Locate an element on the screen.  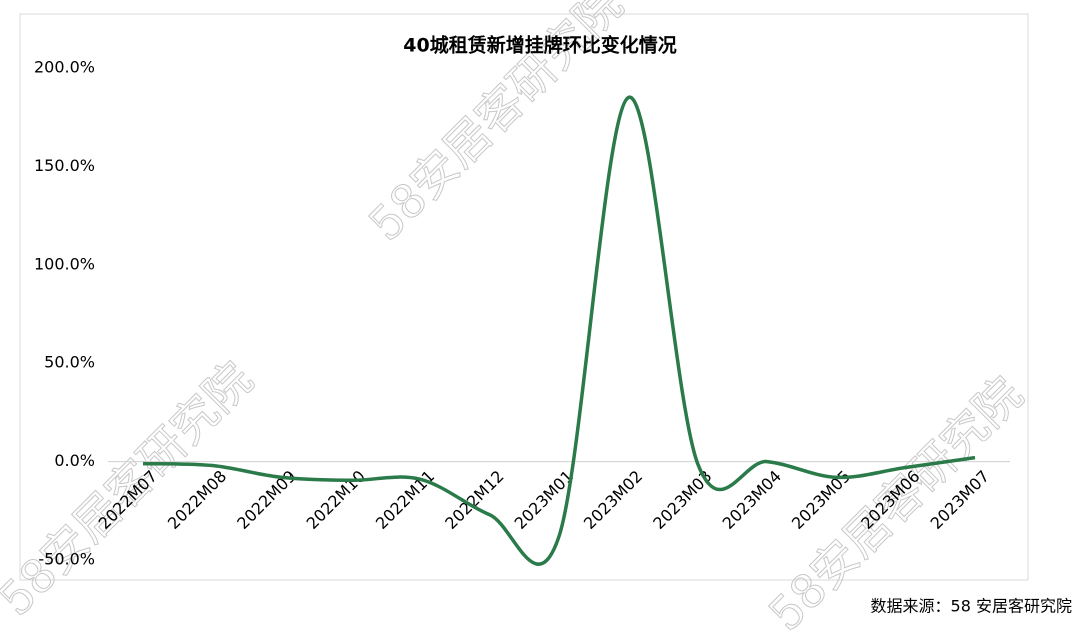
y-tick-label: -50.0% is located at coordinates (66, 559).